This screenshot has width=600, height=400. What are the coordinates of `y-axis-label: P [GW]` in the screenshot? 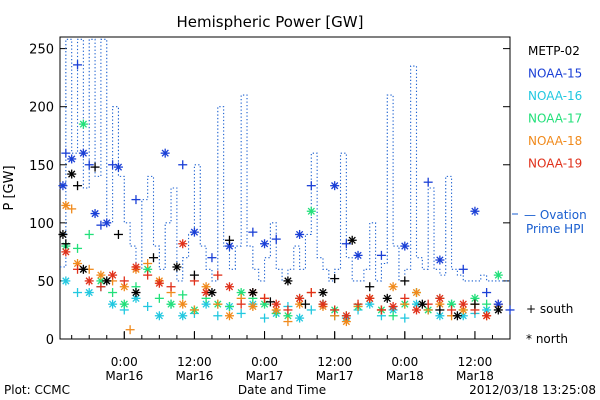 It's located at (9, 187).